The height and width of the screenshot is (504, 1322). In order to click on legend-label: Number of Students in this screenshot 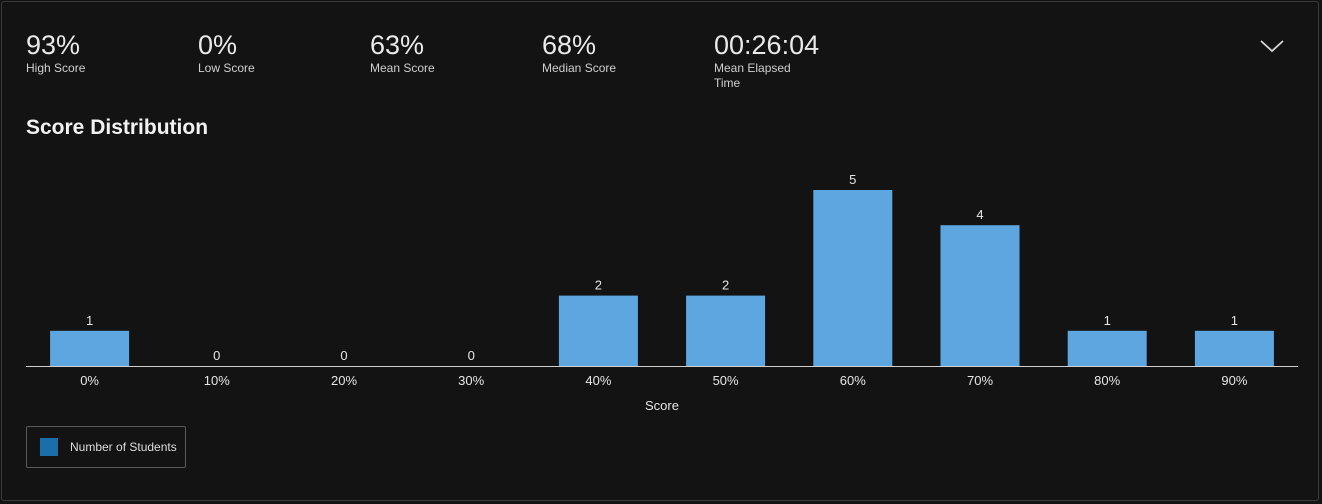, I will do `click(123, 447)`.